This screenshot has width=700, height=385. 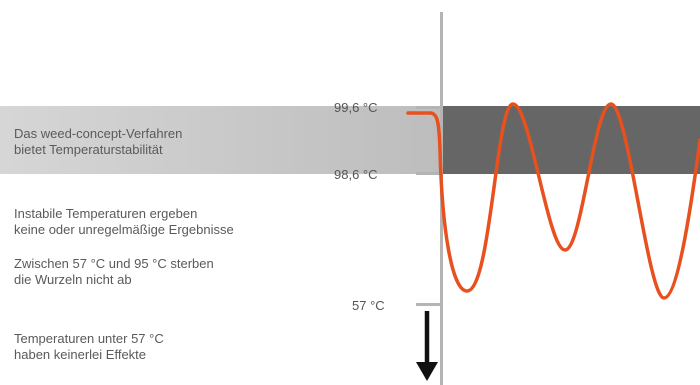 What do you see at coordinates (356, 174) in the screenshot?
I see `label-lower-band: 98,6 °C` at bounding box center [356, 174].